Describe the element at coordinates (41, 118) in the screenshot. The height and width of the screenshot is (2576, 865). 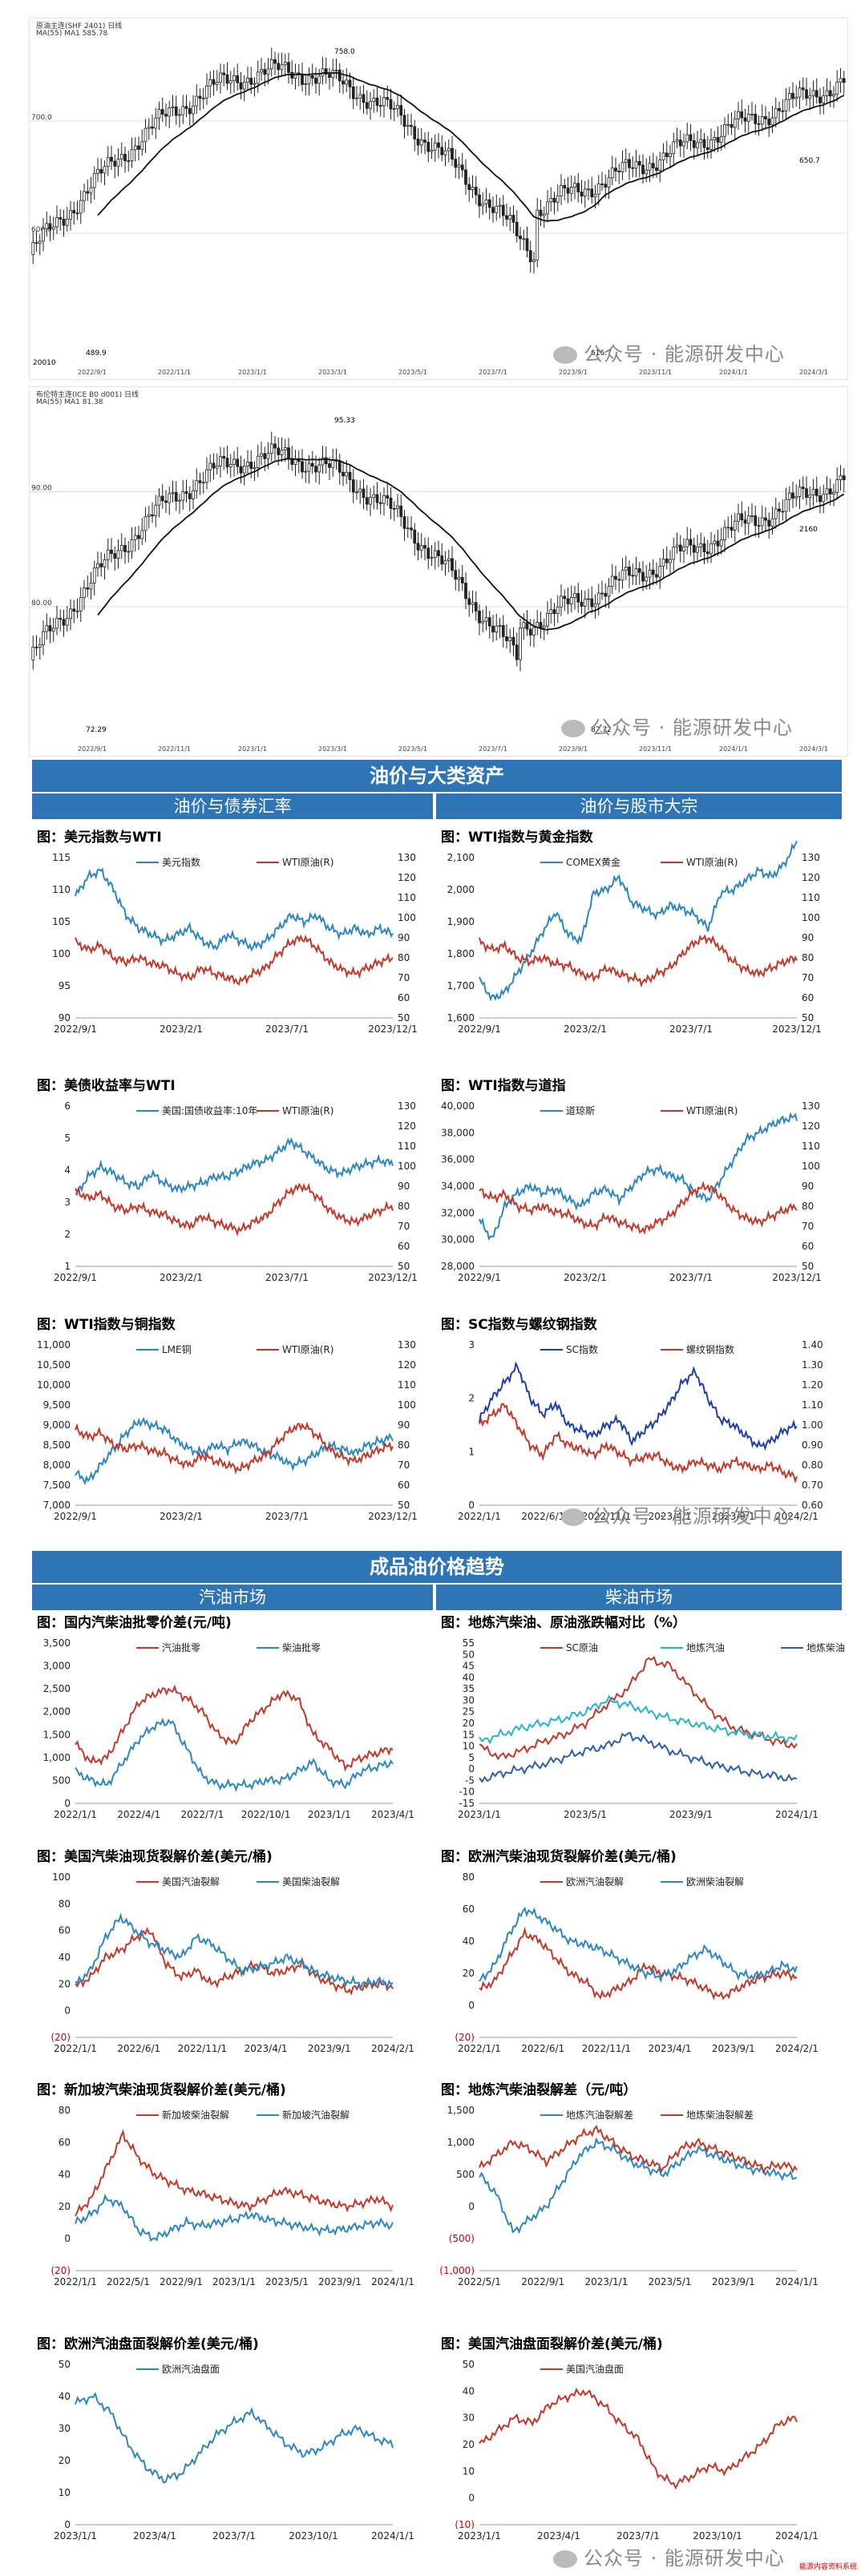
I see `tick-label: 700.0` at that location.